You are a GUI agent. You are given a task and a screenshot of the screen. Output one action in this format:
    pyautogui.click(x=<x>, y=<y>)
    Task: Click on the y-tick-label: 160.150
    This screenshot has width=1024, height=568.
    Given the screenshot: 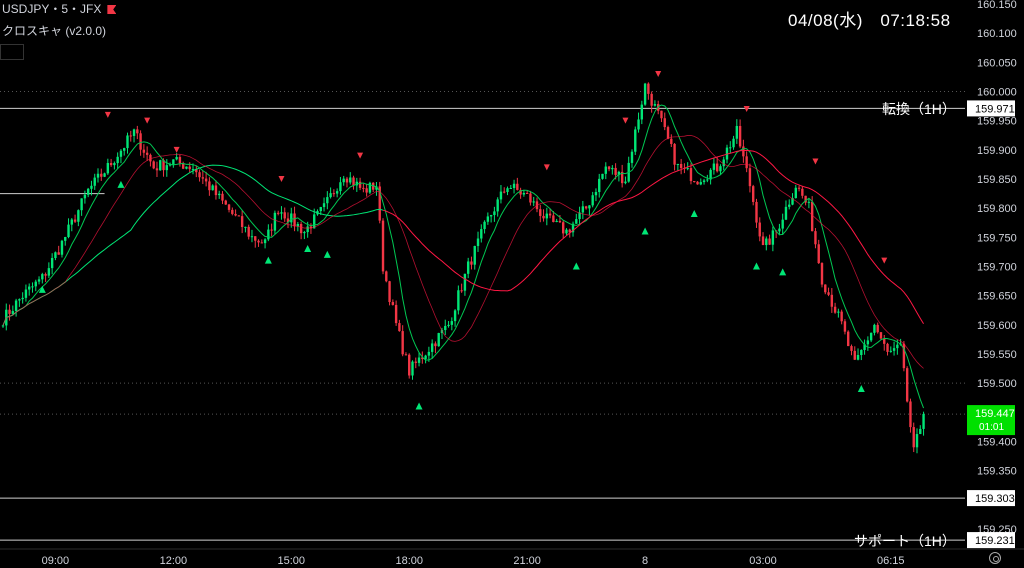 What is the action you would take?
    pyautogui.click(x=997, y=5)
    